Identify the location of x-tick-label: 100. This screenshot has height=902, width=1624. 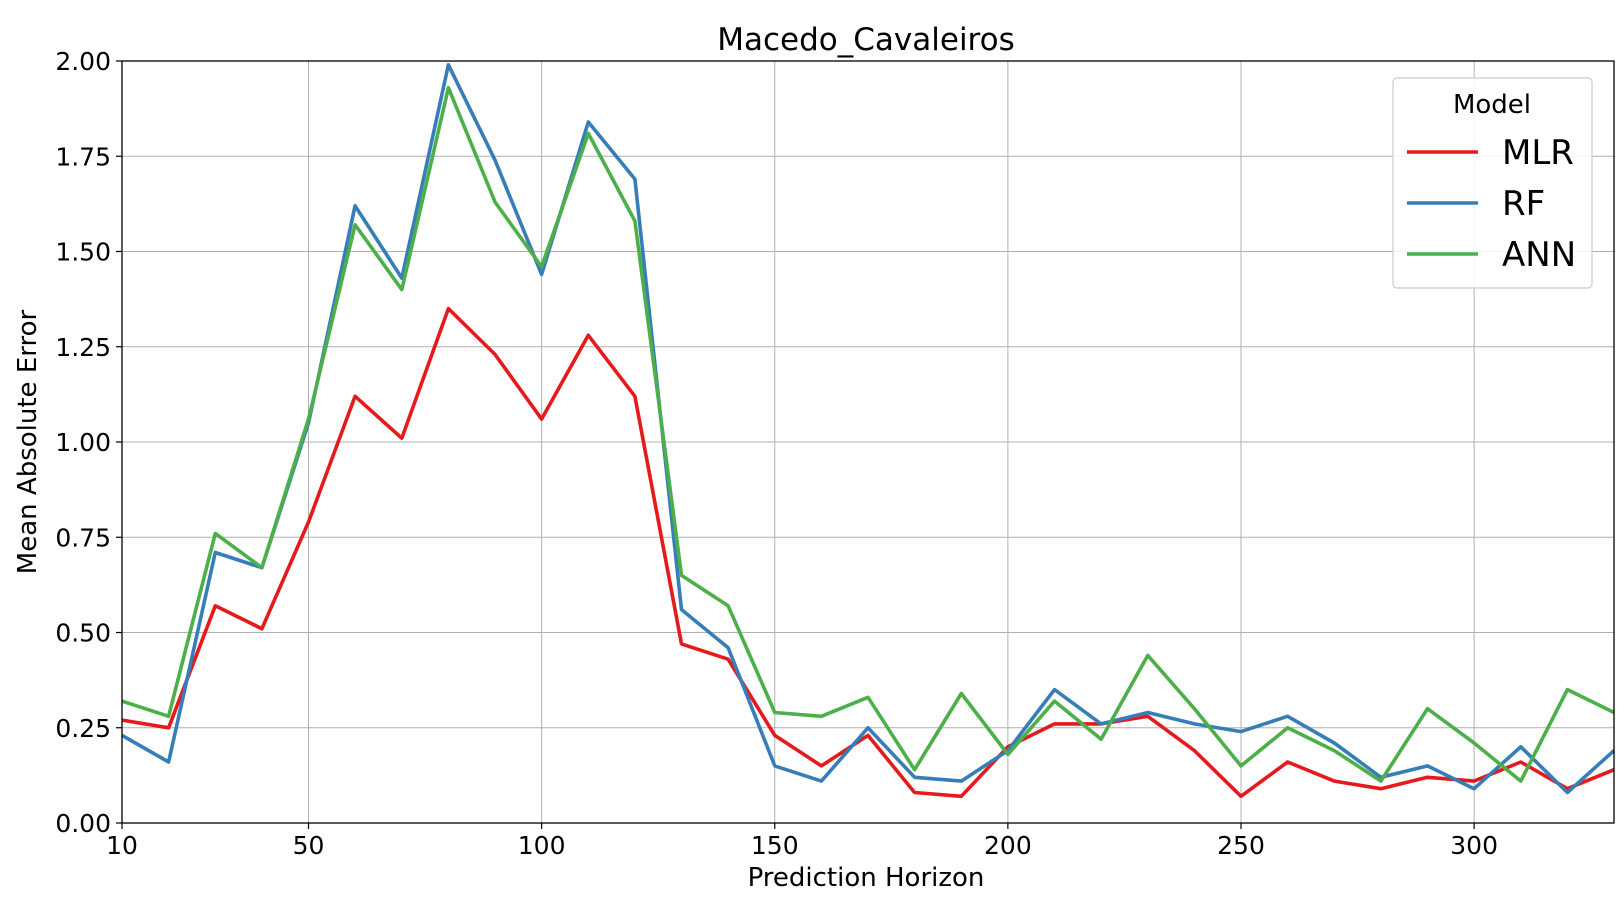
(542, 845).